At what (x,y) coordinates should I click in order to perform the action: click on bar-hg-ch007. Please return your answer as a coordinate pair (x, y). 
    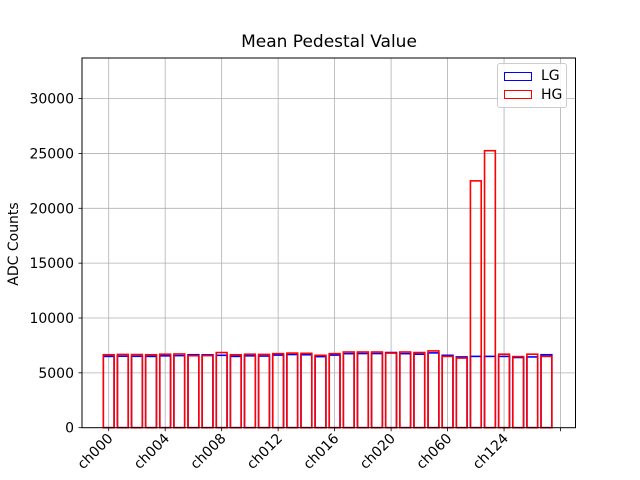
    Looking at the image, I should click on (207, 391).